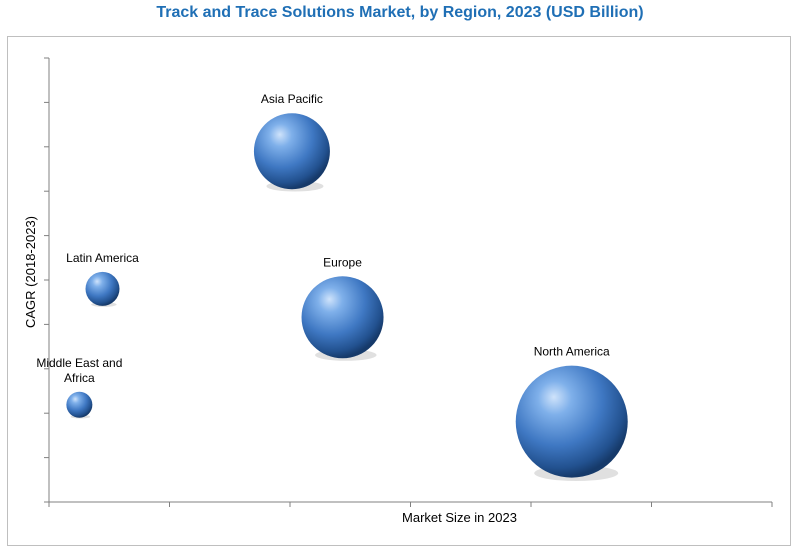  I want to click on point-asia-pacific: Asia Pacific, so click(291, 142).